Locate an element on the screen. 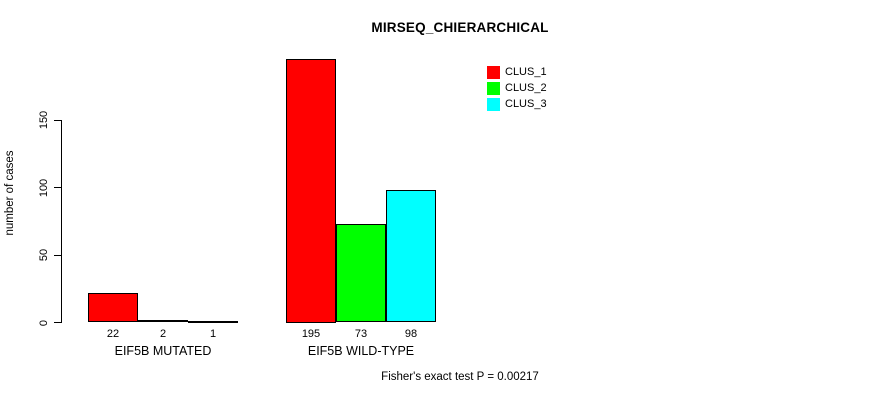 Image resolution: width=890 pixels, height=400 pixels. group-label: EIF5B WILD-TYPE is located at coordinates (361, 351).